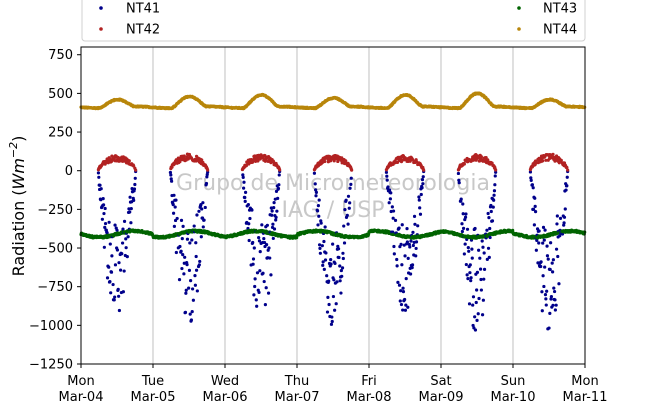 Image resolution: width=650 pixels, height=409 pixels. Describe the element at coordinates (560, 30) in the screenshot. I see `legend-label-nt44: NT44` at that location.